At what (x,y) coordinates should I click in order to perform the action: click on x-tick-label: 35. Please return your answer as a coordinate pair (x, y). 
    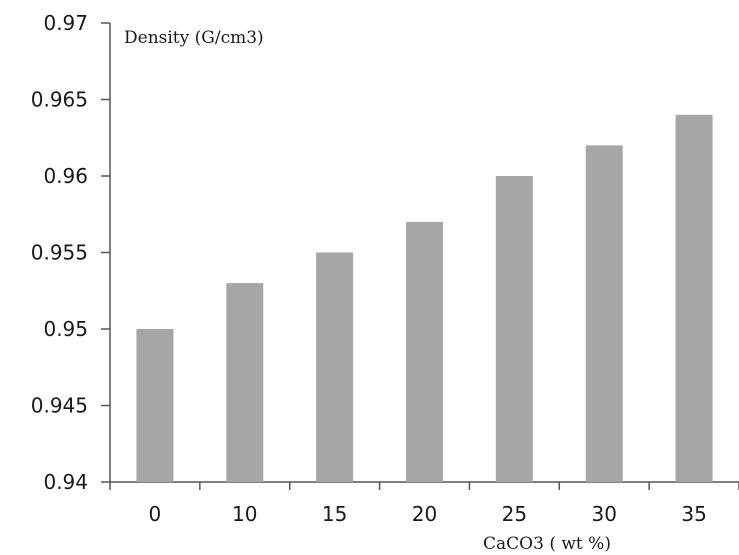
    Looking at the image, I should click on (693, 514).